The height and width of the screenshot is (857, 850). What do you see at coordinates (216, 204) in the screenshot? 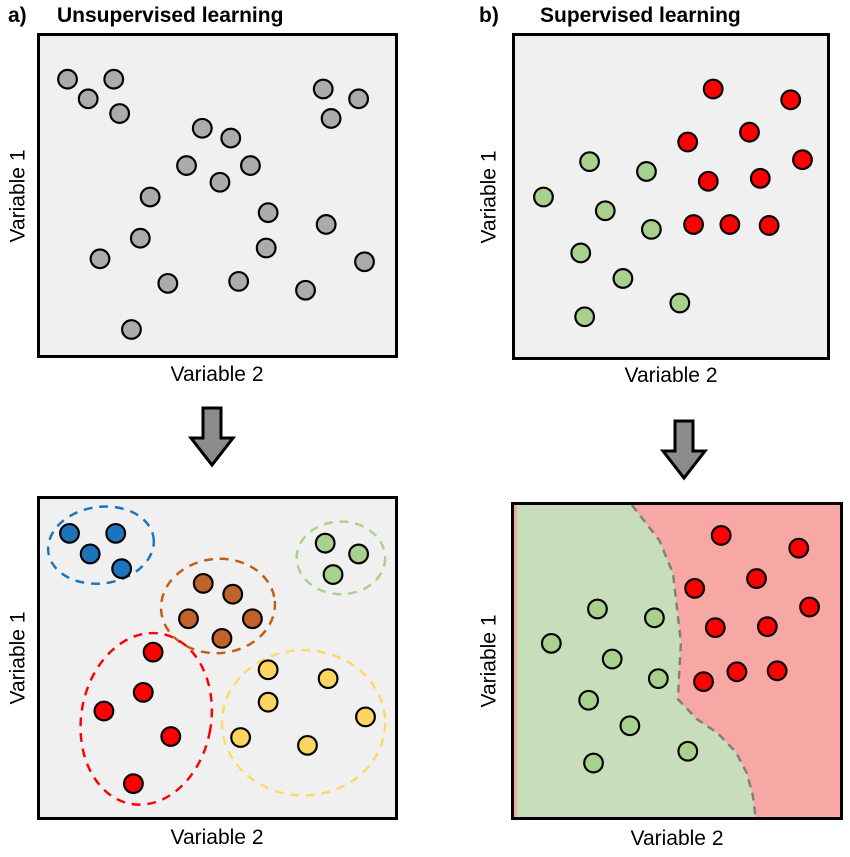
I see `unsupervised-raw-canvas` at bounding box center [216, 204].